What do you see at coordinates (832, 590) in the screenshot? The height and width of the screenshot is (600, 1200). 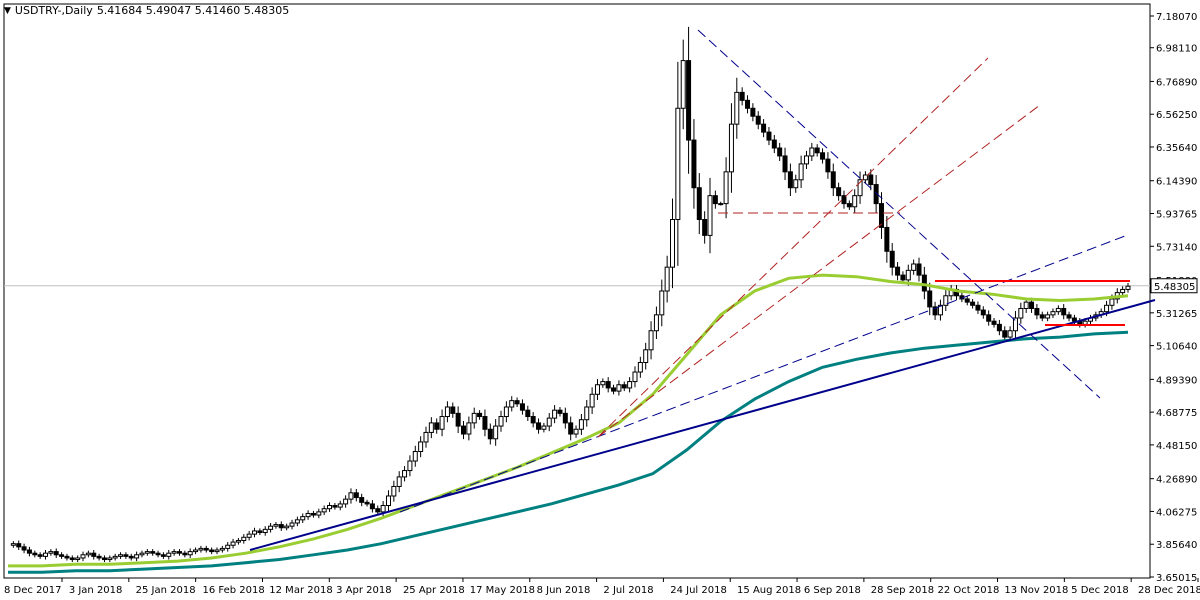 I see `x-tick-label: 6 Sep 2018` at bounding box center [832, 590].